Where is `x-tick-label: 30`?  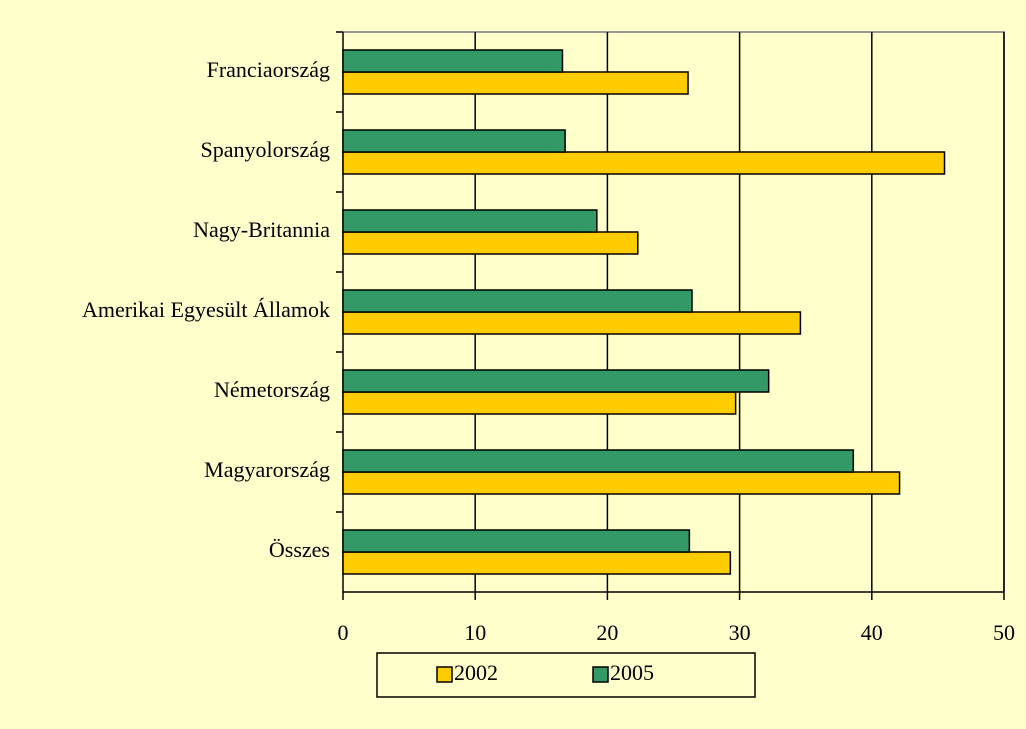
x-tick-label: 30 is located at coordinates (740, 632).